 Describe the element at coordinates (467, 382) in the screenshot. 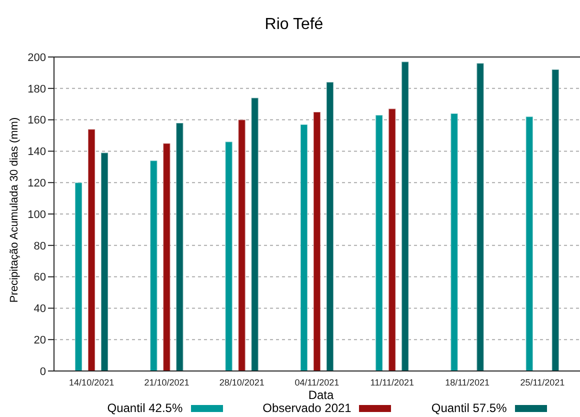

I see `x-tick-label: 18/11/2021` at that location.